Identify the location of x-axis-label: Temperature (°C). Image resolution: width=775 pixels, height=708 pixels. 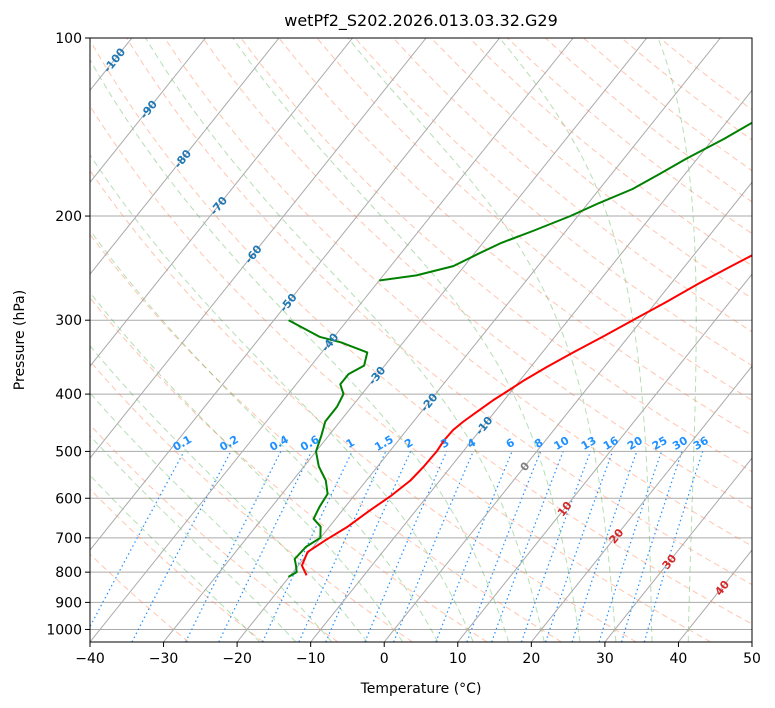
(421, 689).